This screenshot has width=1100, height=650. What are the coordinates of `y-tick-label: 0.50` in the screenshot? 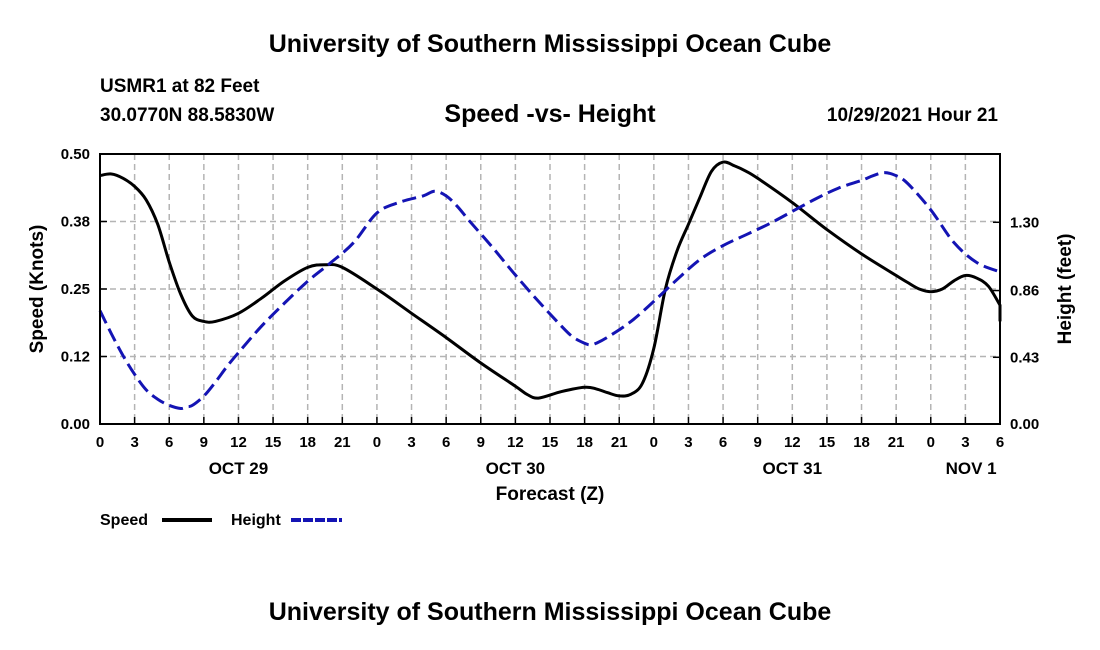 It's located at (75, 154).